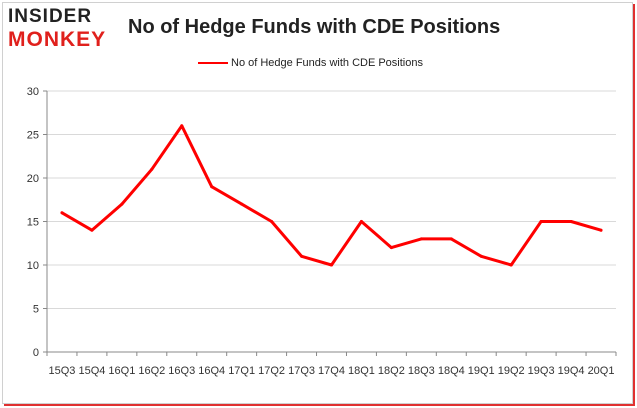 This screenshot has height=408, width=637. I want to click on x-tick-label: 18Q4, so click(451, 371).